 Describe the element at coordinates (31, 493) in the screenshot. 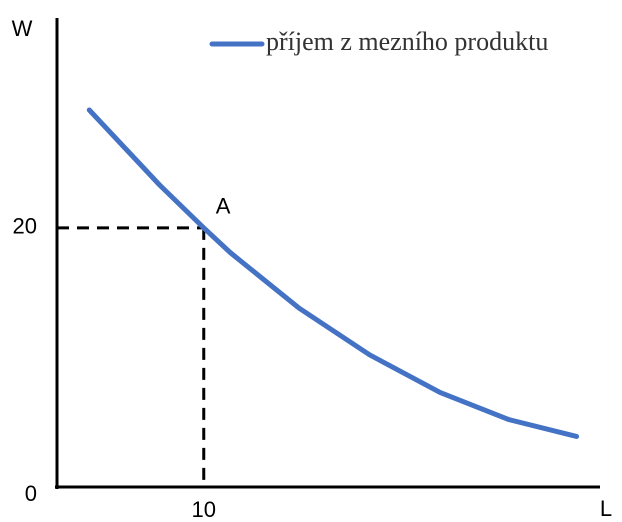

I see `y-tick-label: 0` at that location.